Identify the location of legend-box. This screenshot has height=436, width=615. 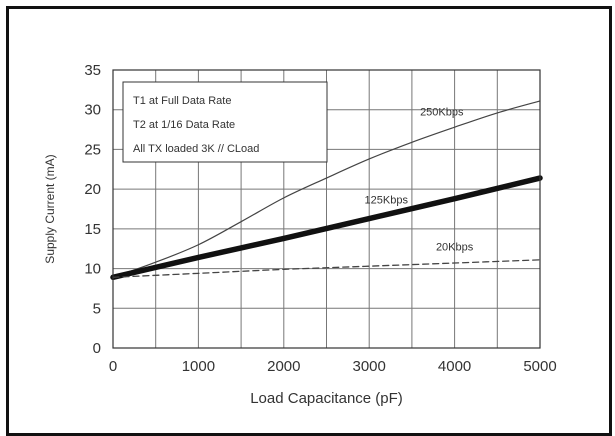
(225, 122).